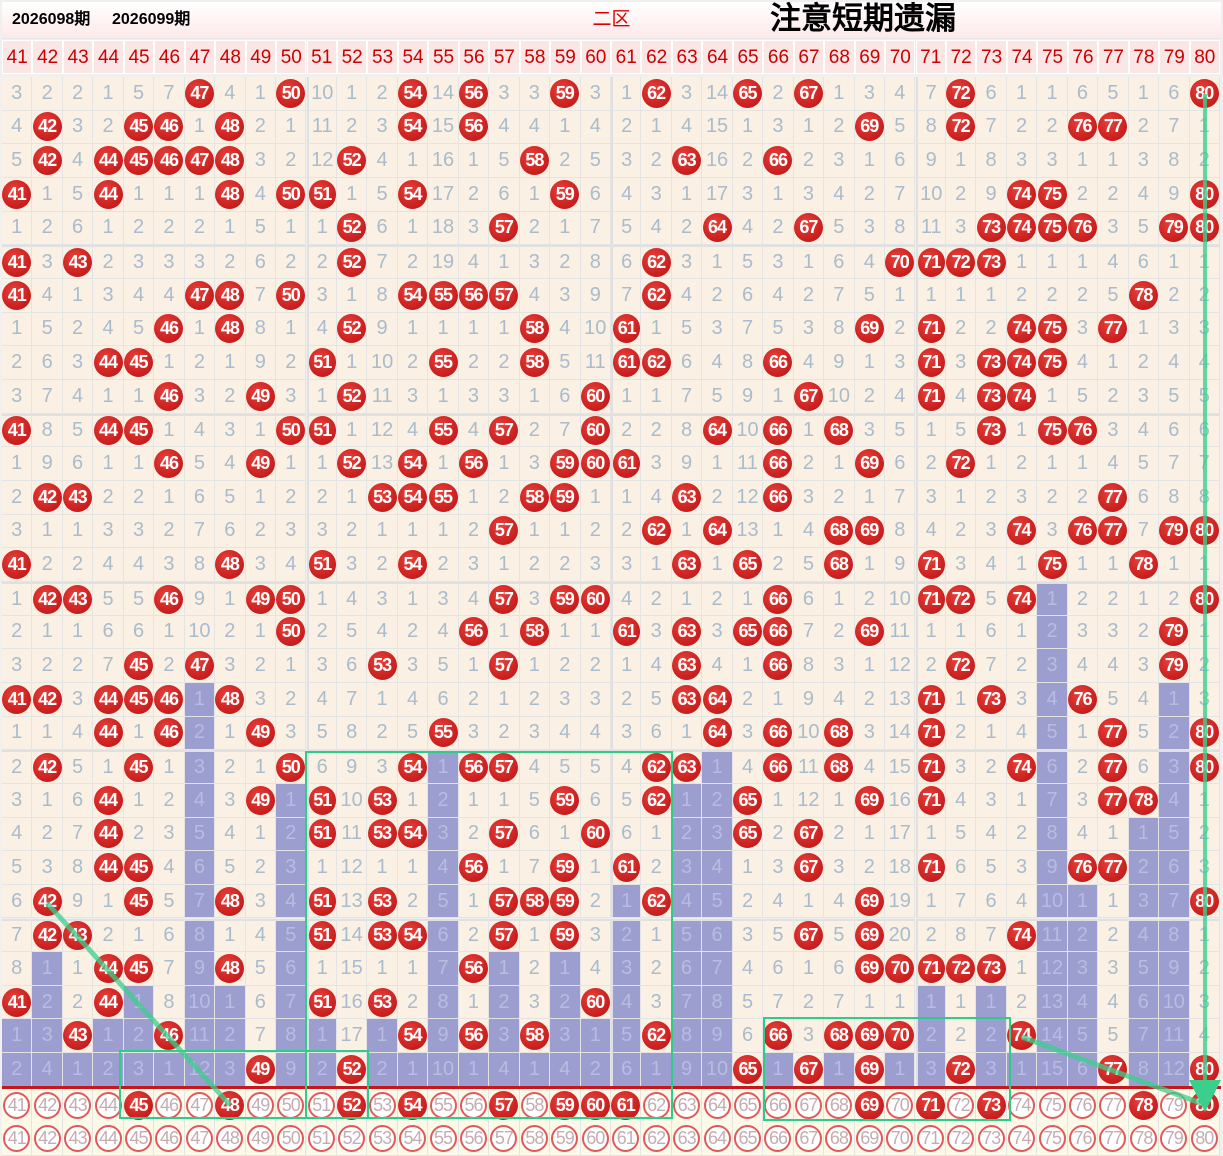 The height and width of the screenshot is (1156, 1223). Describe the element at coordinates (991, 1138) in the screenshot. I see `number-ball: 73` at that location.